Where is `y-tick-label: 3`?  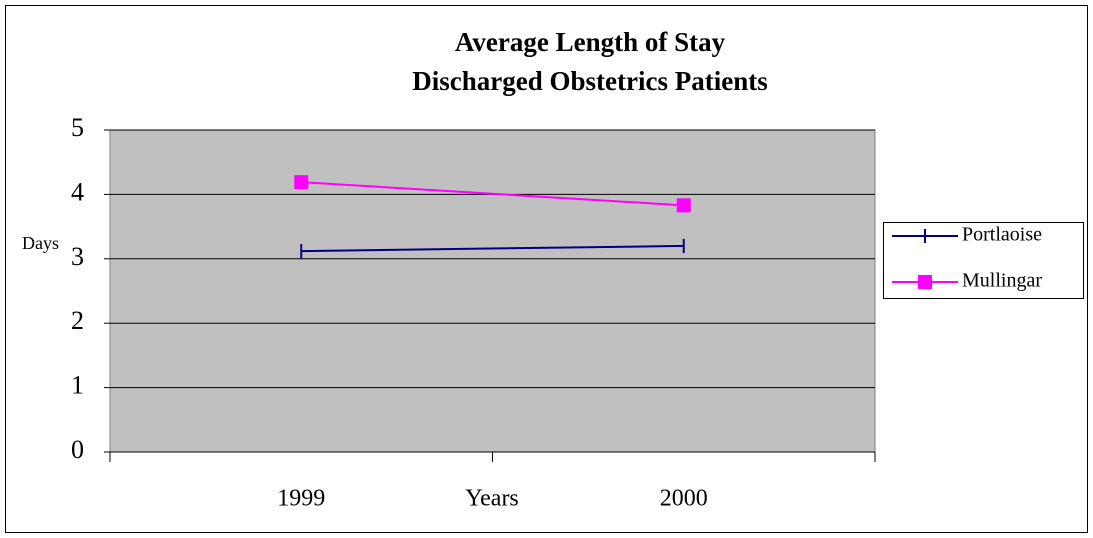 y-tick-label: 3 is located at coordinates (77, 256).